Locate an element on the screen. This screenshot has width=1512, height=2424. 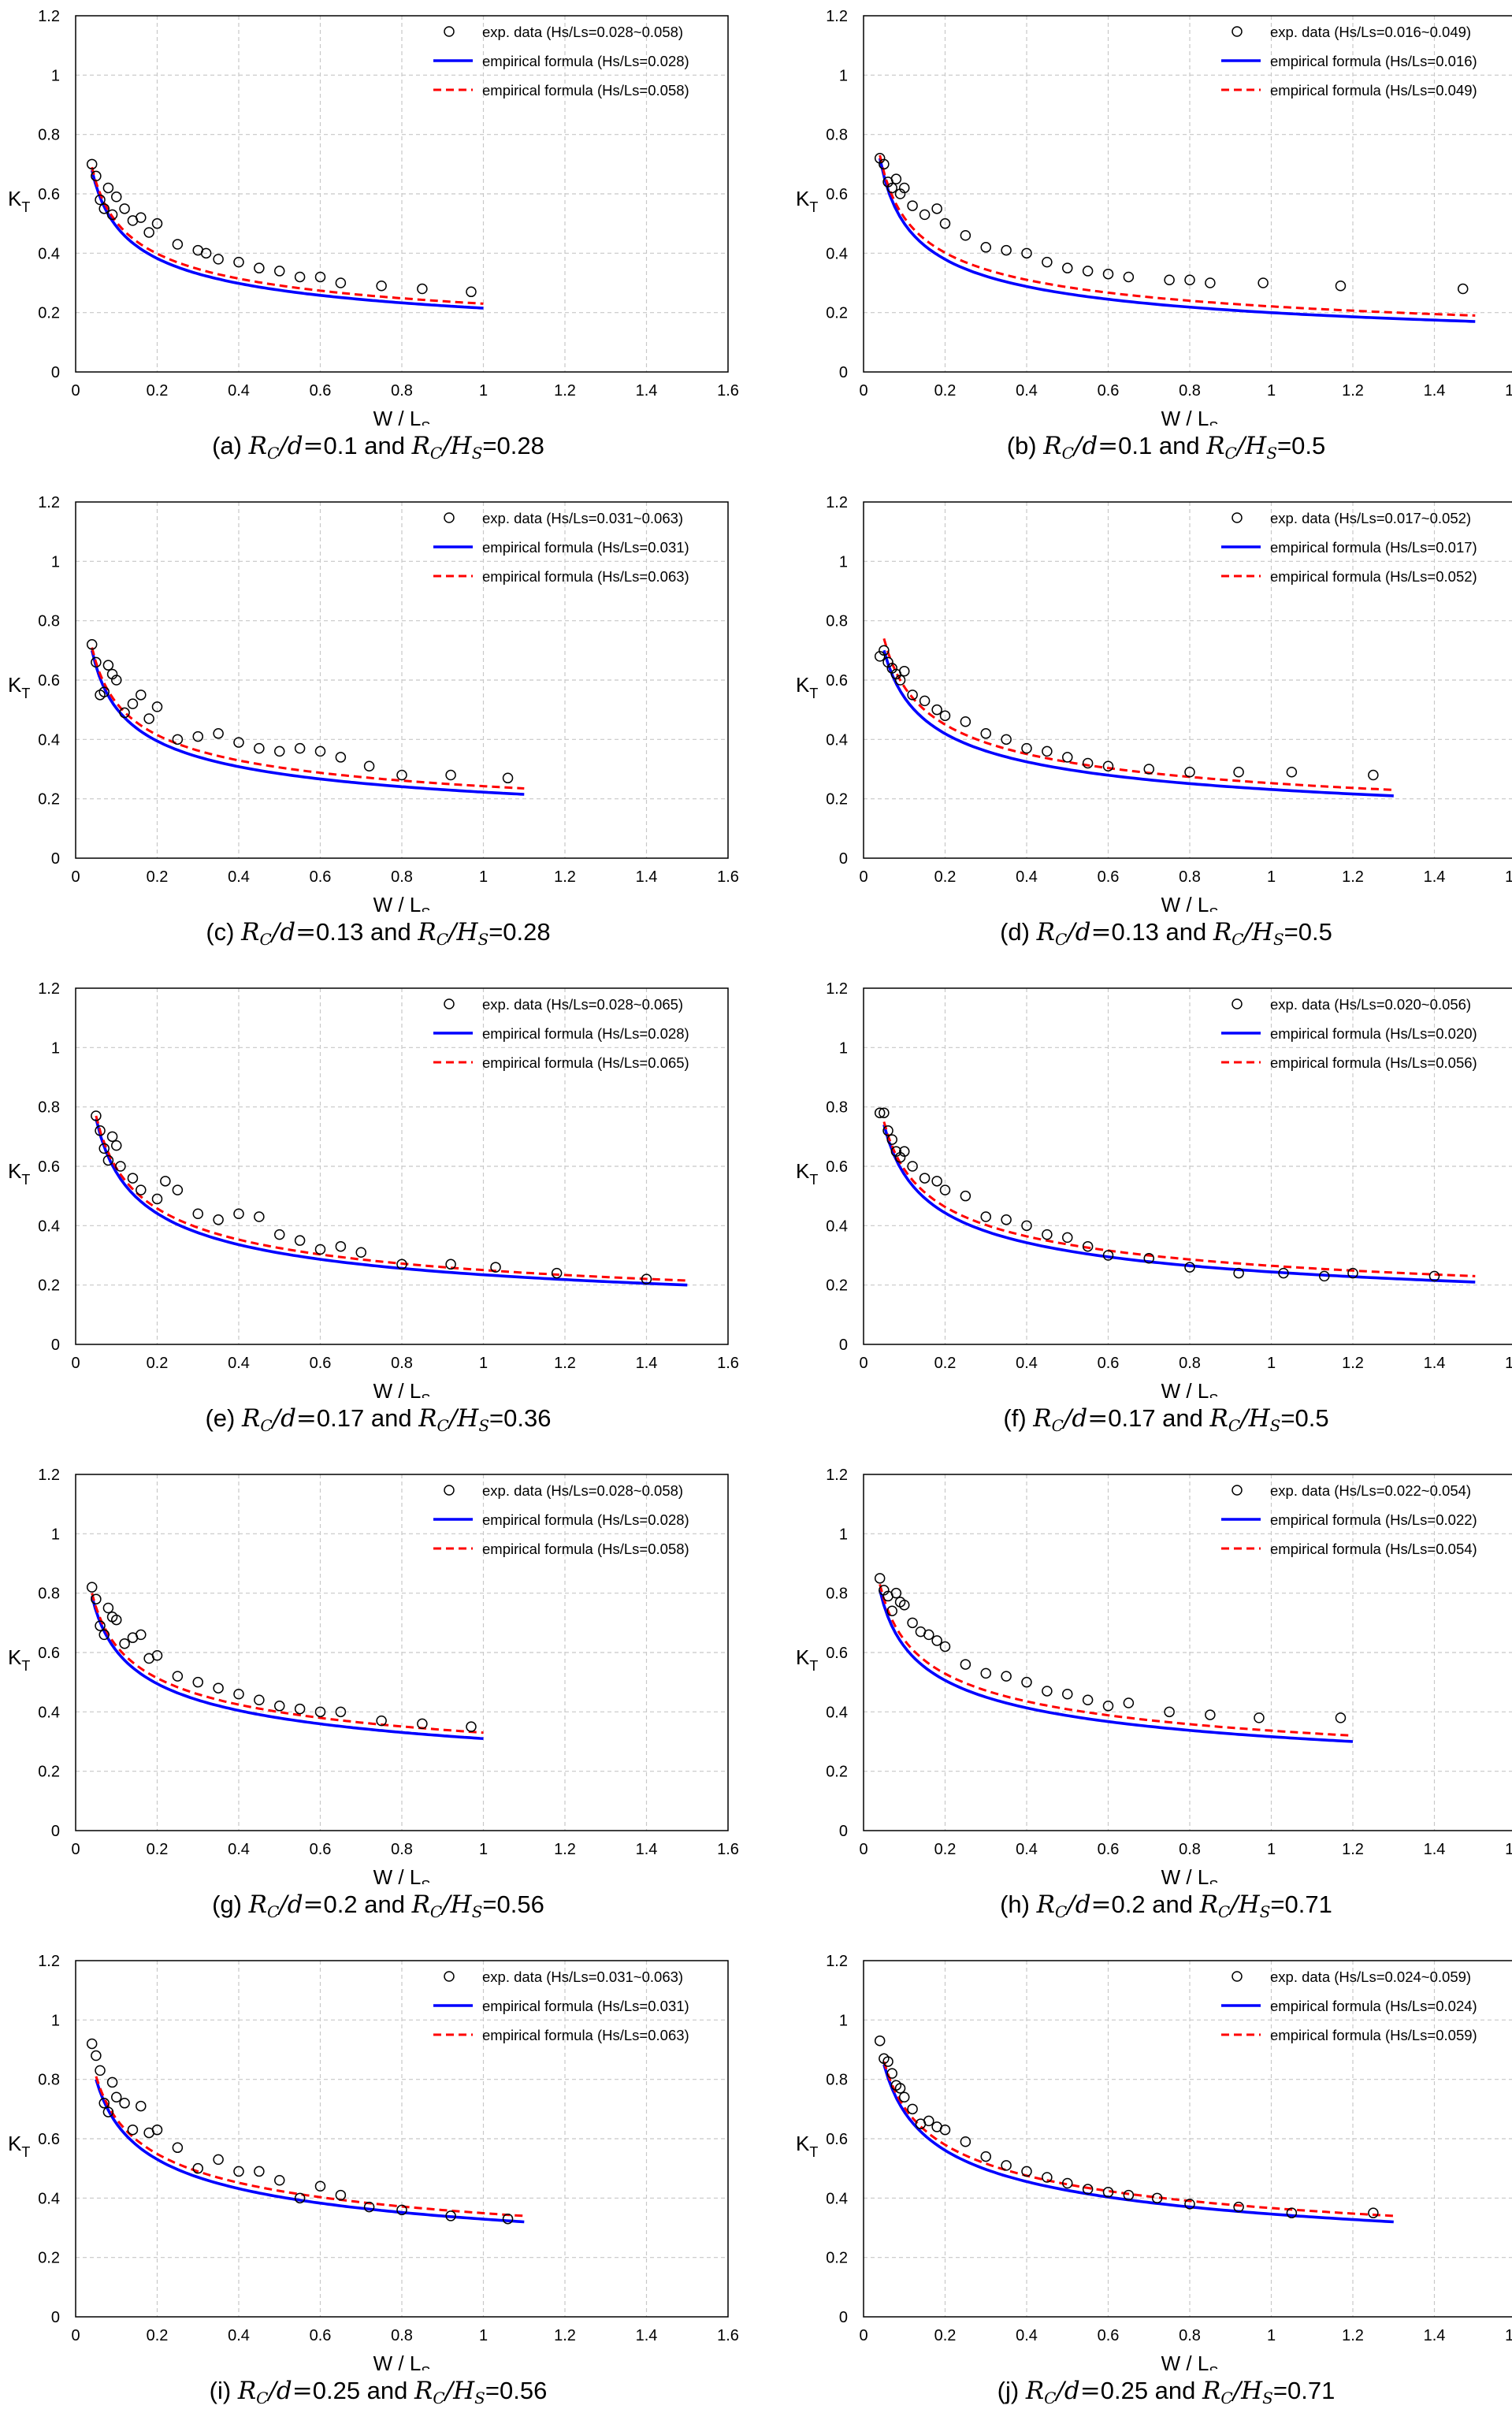
y-tick-label: 0.8 is located at coordinates (837, 136).